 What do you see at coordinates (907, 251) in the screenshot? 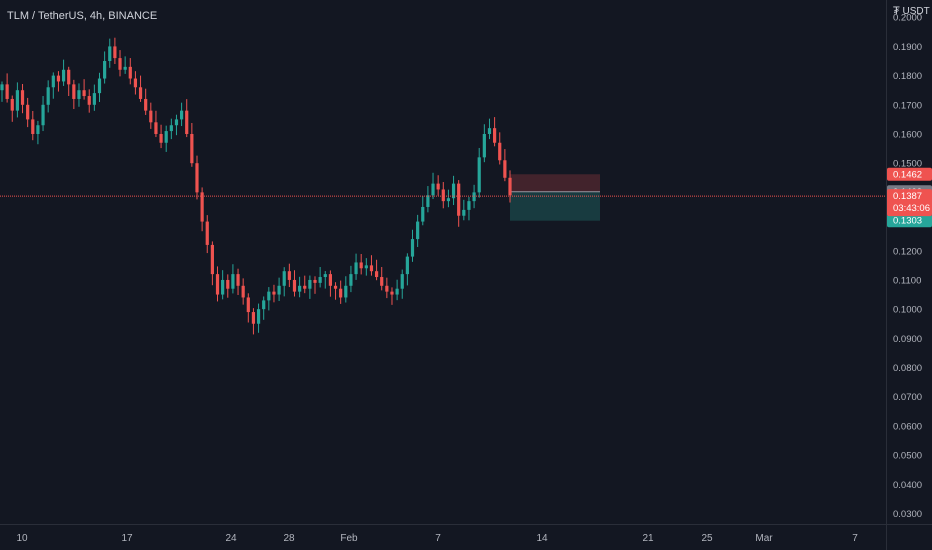
I see `y-tick-label: 0.1200` at bounding box center [907, 251].